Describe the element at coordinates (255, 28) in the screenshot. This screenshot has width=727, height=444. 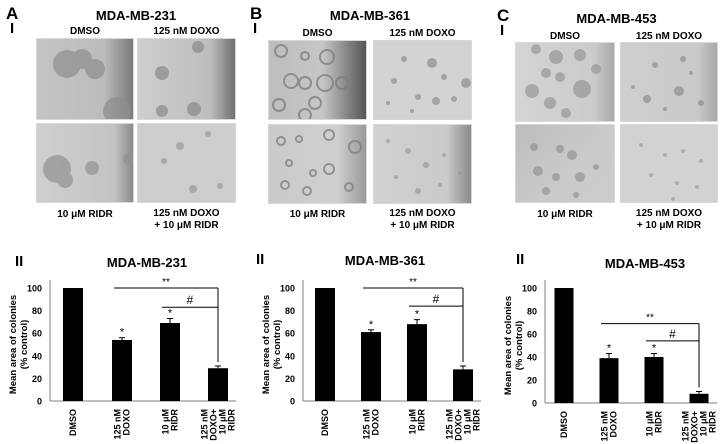
I see `panel-b-section-i: I` at that location.